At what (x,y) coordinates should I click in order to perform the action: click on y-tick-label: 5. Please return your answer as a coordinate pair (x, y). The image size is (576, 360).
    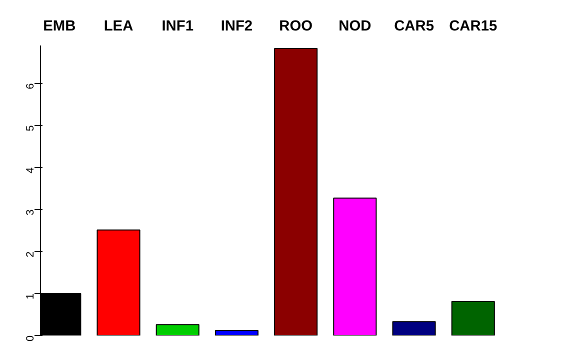
    Looking at the image, I should click on (30, 128).